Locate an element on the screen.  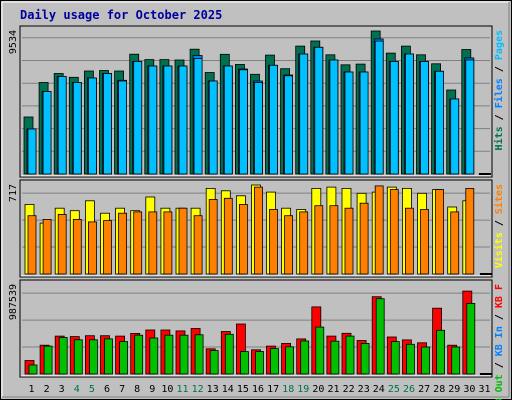
bar-visits-sites-day12 is located at coordinates (198, 245).